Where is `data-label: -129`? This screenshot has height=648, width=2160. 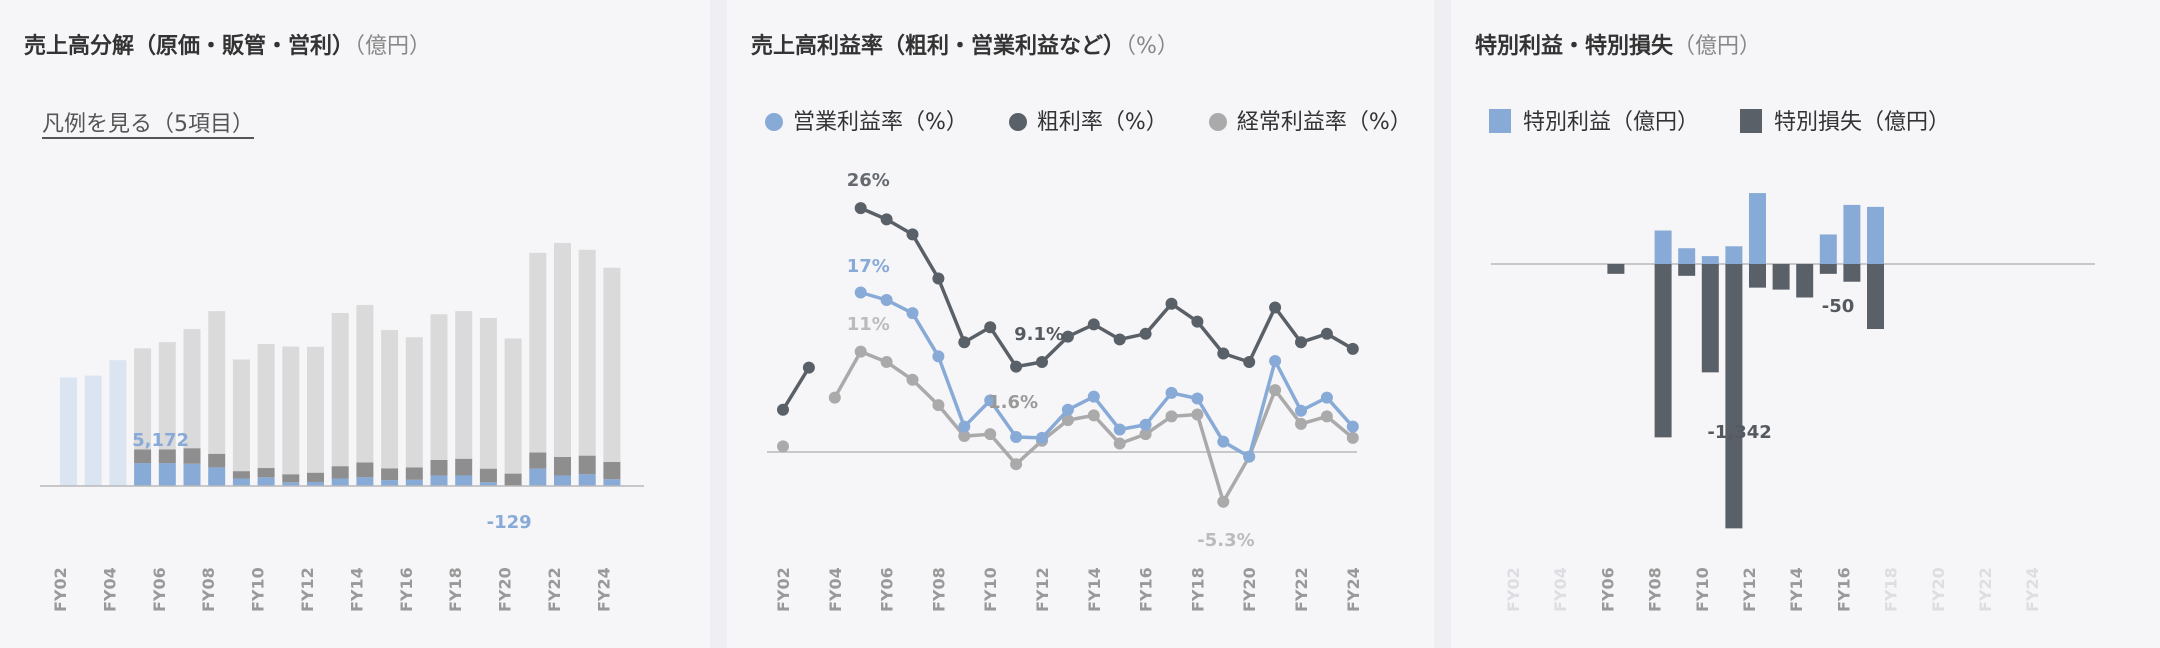
data-label: -129 is located at coordinates (509, 522).